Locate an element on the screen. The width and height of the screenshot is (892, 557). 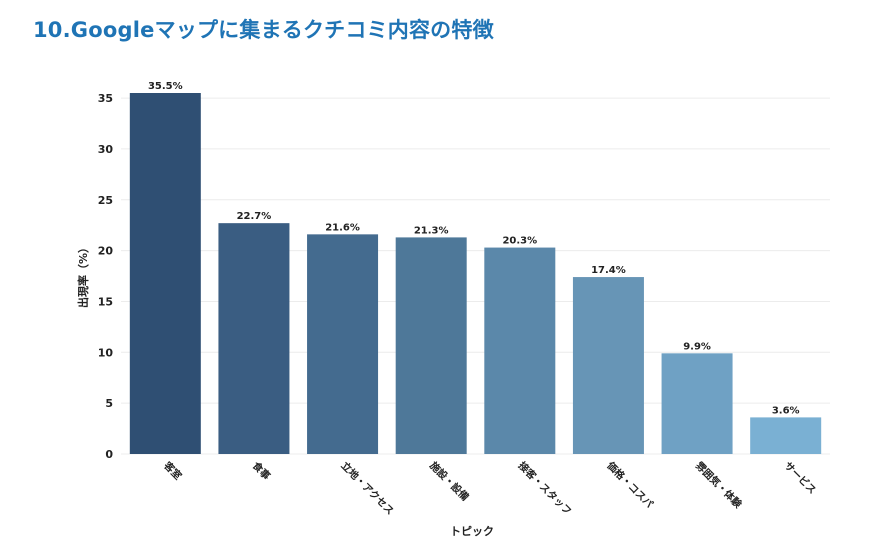
y-tick-label: 25 is located at coordinates (105, 200).